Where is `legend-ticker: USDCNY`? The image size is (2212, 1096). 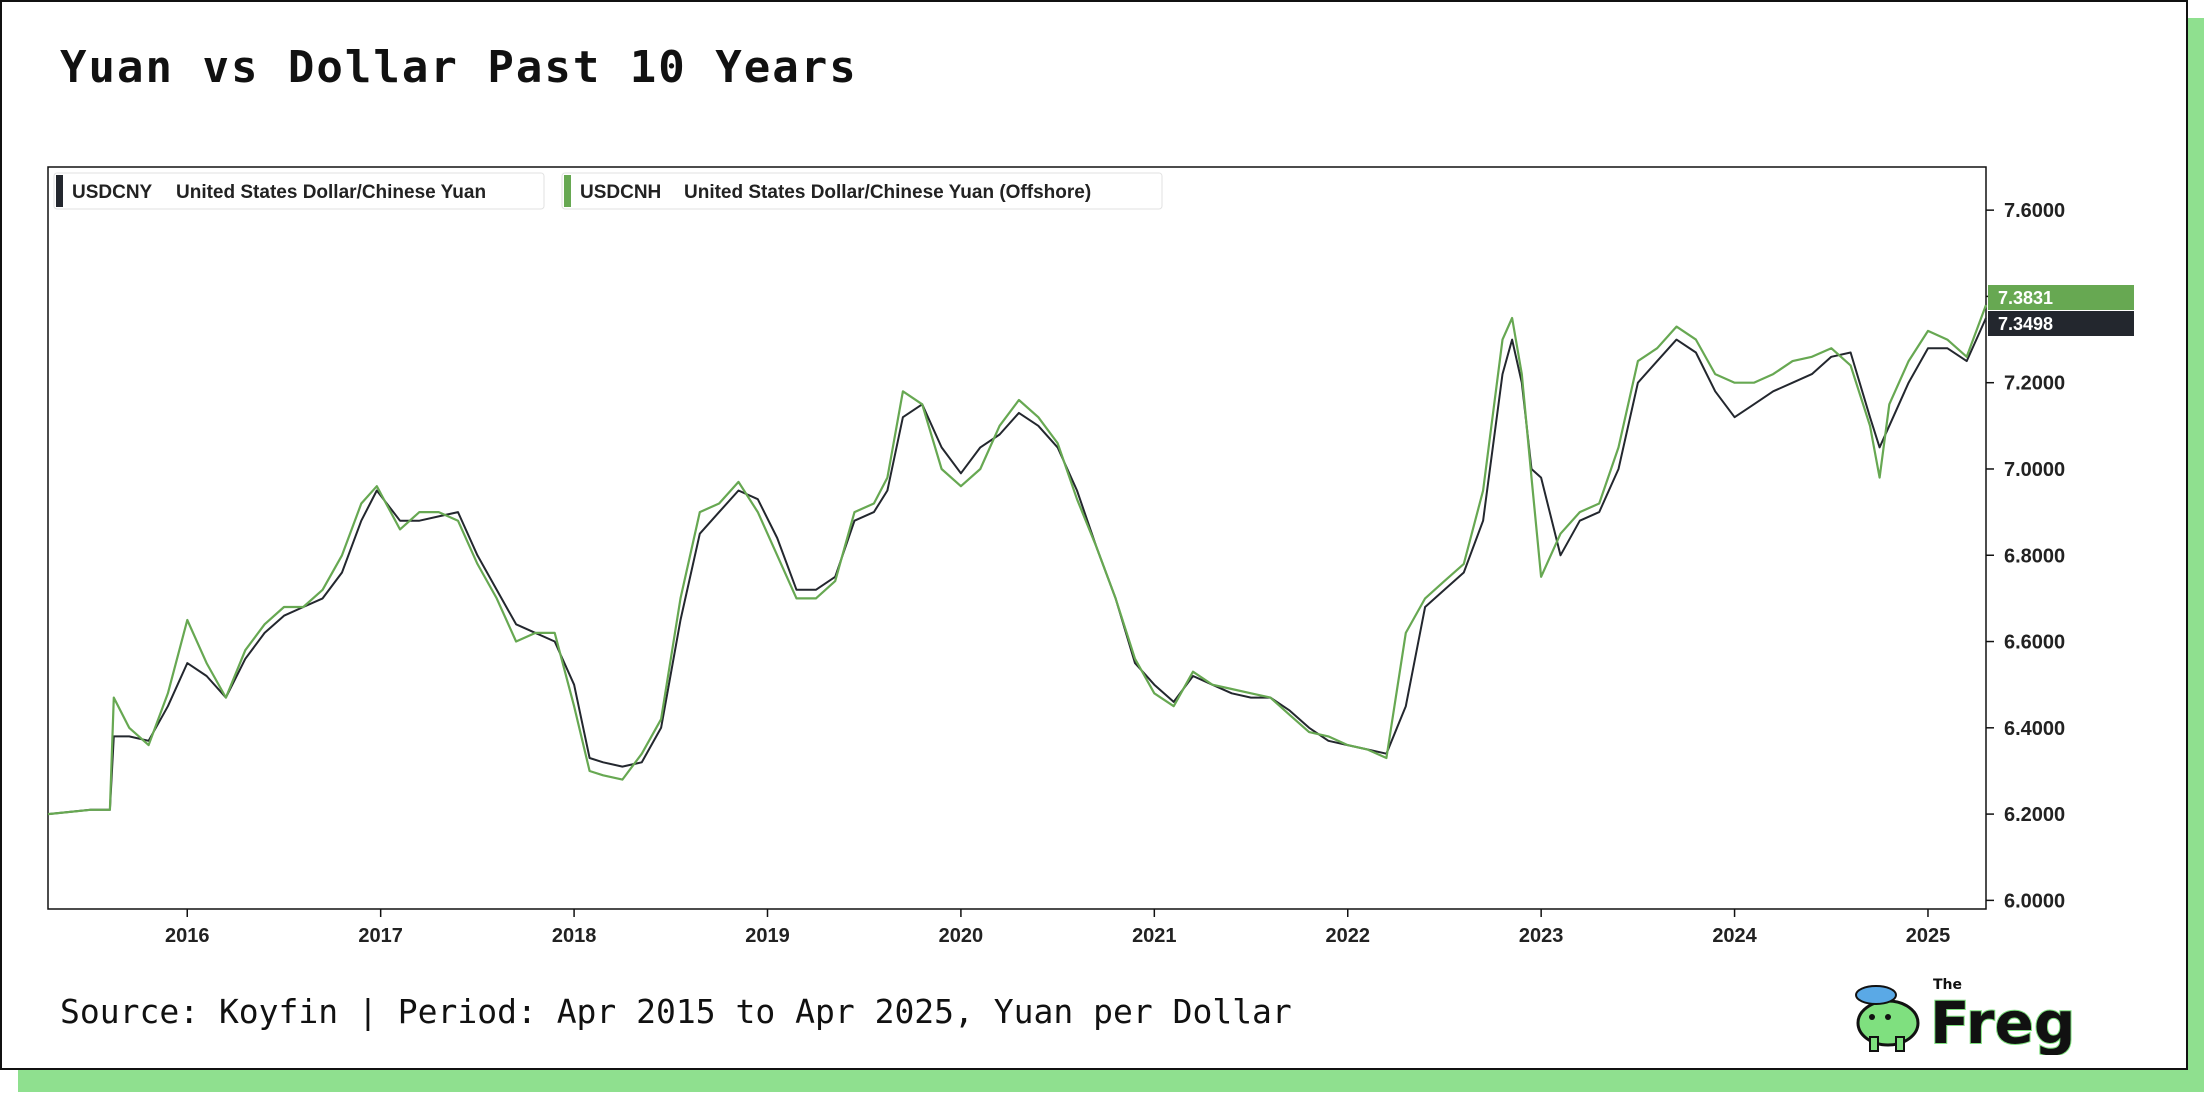
legend-ticker: USDCNY is located at coordinates (112, 192).